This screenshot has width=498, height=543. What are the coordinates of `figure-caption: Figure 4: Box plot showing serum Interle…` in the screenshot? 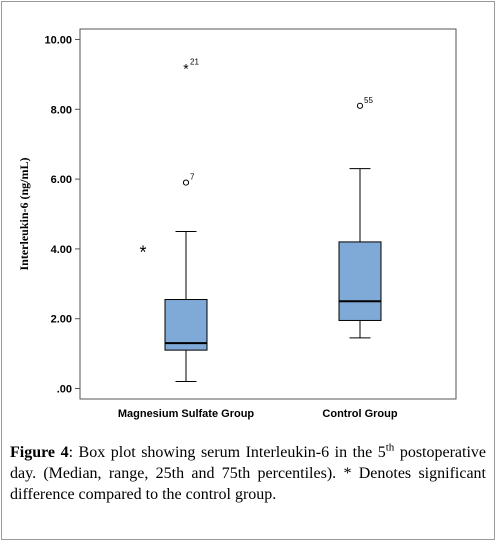 It's located at (248, 473).